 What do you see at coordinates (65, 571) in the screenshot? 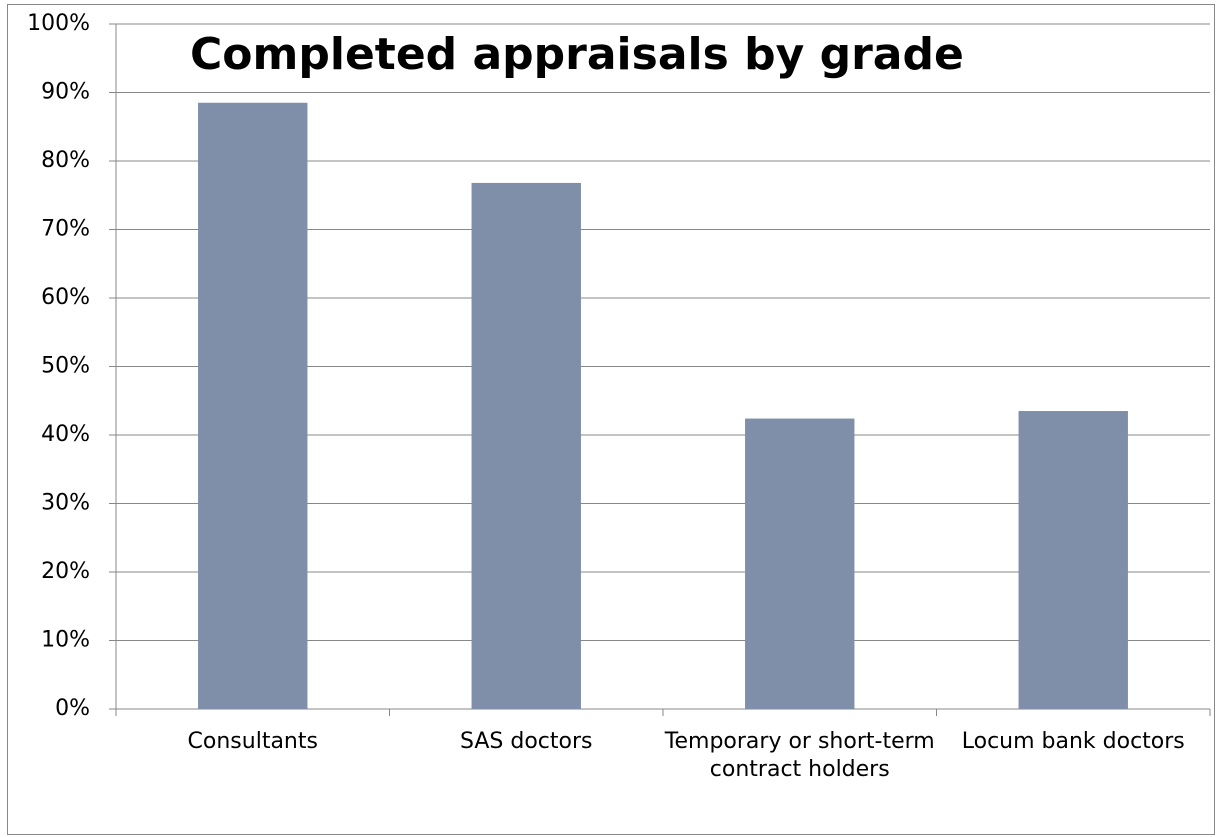
I see `y-tick-label: 20%` at bounding box center [65, 571].